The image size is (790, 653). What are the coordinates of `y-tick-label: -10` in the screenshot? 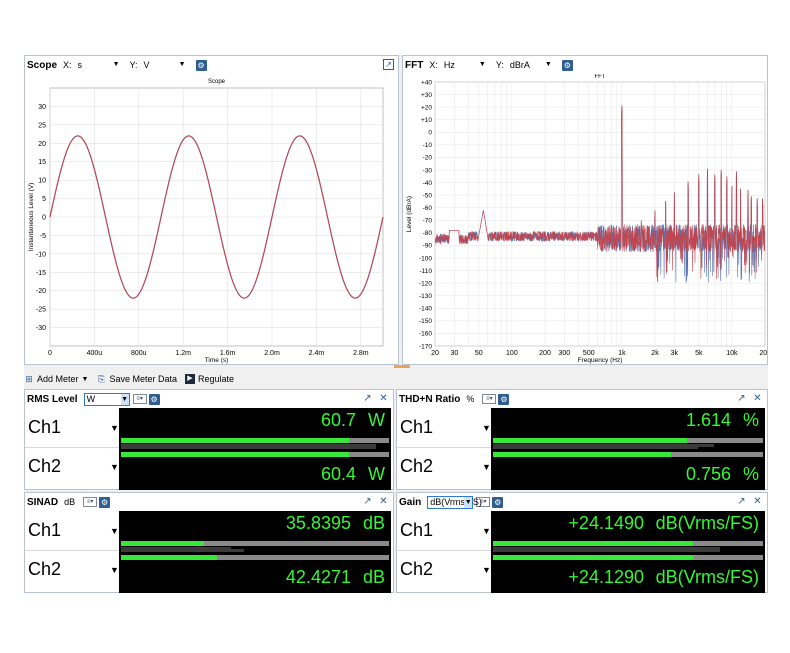 It's located at (428, 145).